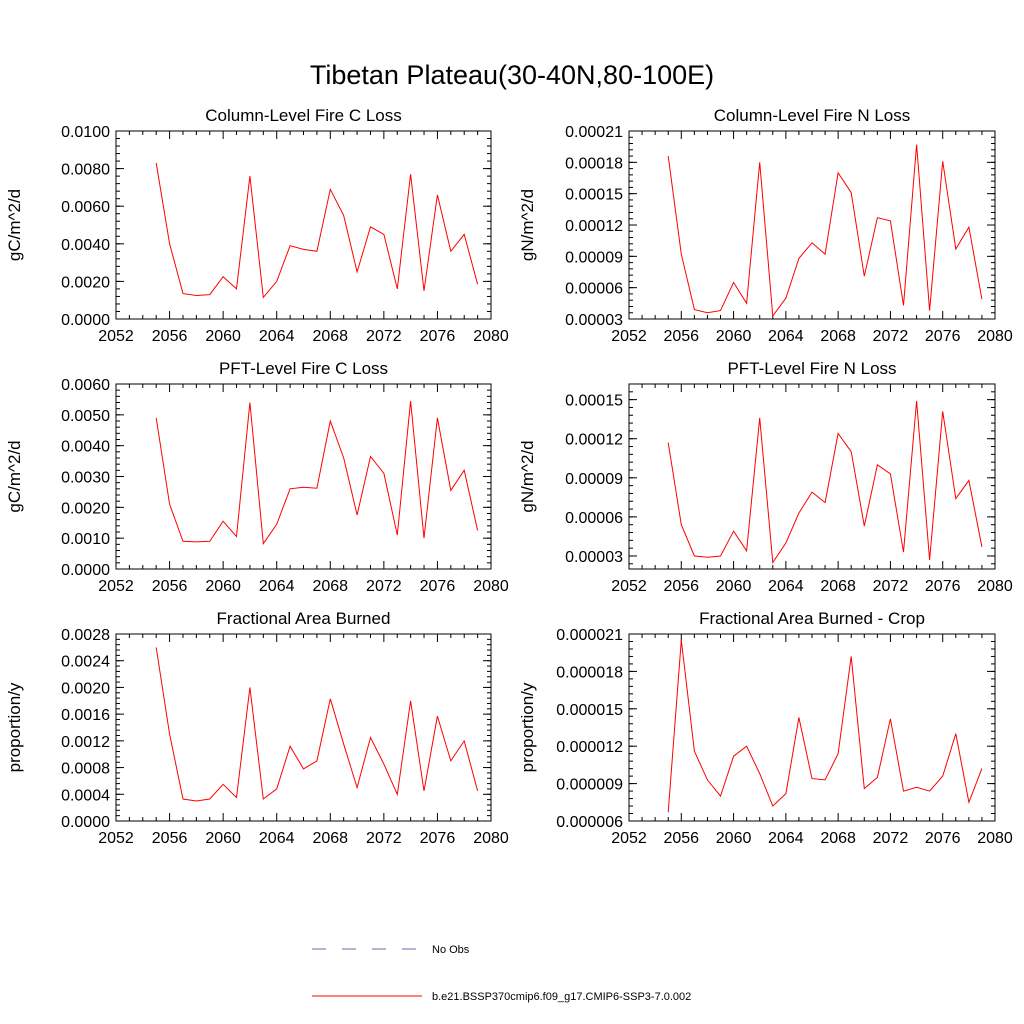  What do you see at coordinates (594, 557) in the screenshot?
I see `y-tick-label: 0.00003` at bounding box center [594, 557].